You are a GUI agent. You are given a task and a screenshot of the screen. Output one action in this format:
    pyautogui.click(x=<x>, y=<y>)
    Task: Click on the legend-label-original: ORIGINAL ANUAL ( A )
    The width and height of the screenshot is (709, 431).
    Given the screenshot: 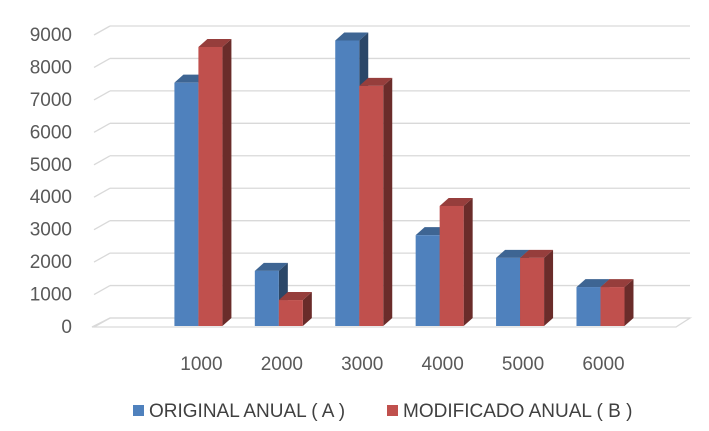 What is the action you would take?
    pyautogui.click(x=247, y=411)
    